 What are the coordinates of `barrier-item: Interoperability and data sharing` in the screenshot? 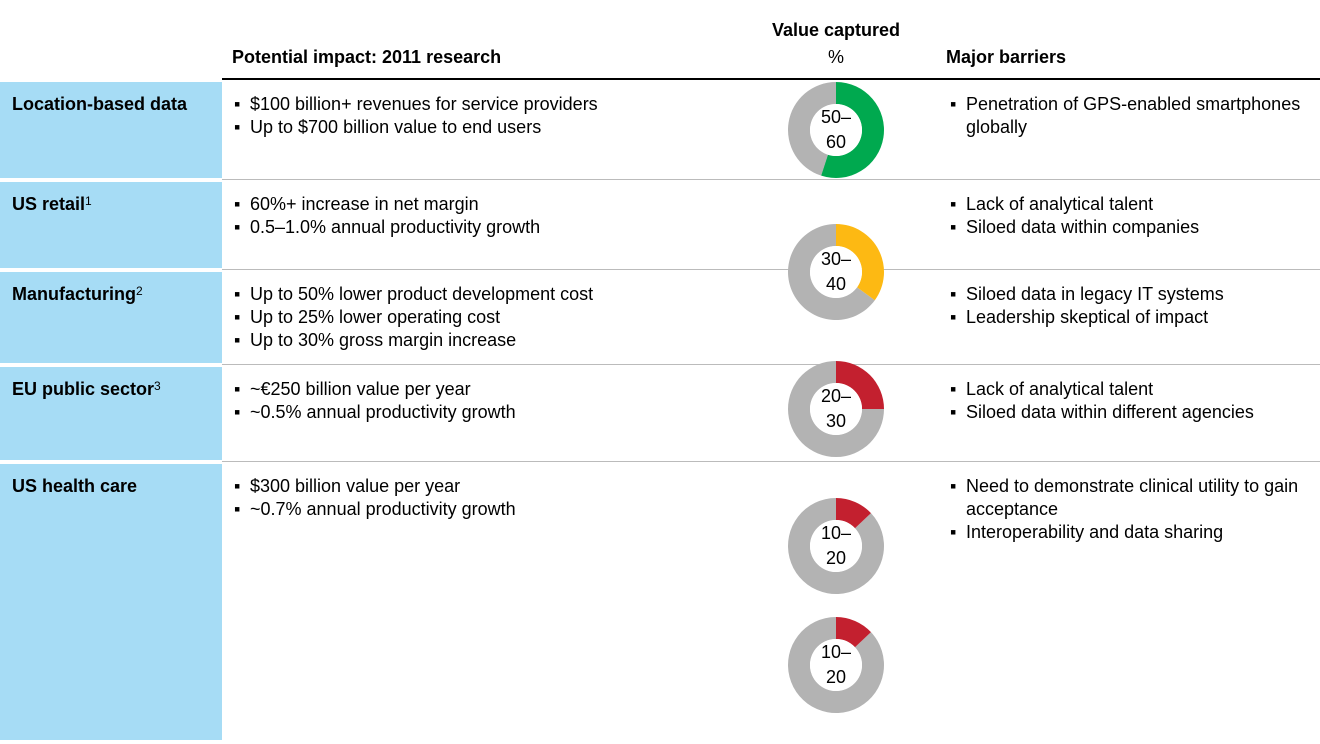 It's located at (1133, 532).